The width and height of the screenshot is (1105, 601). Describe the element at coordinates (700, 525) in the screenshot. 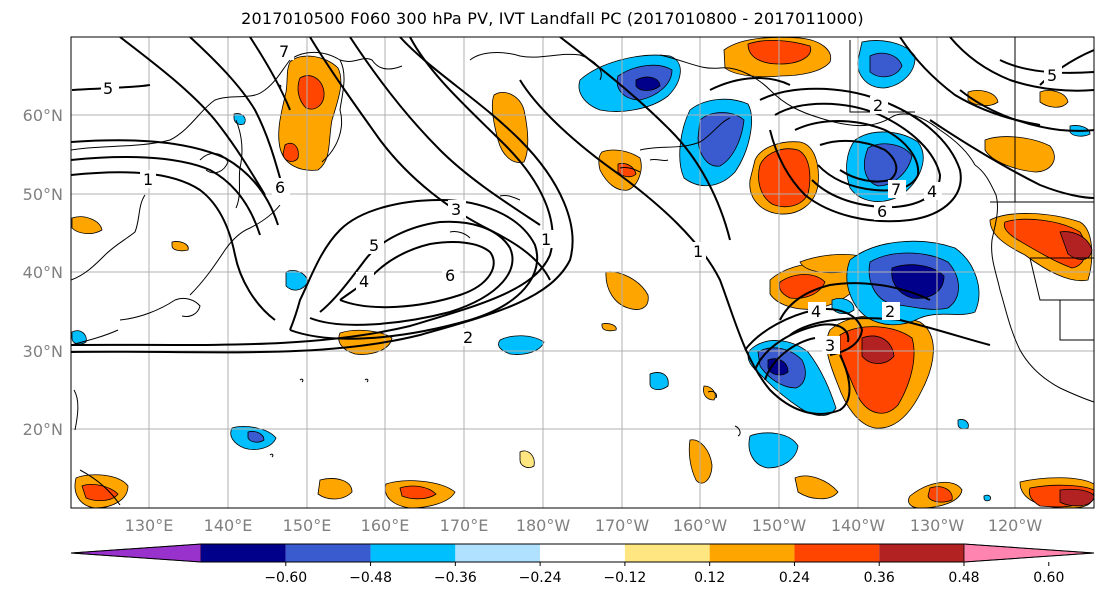

I see `lon-label: 160°W` at that location.